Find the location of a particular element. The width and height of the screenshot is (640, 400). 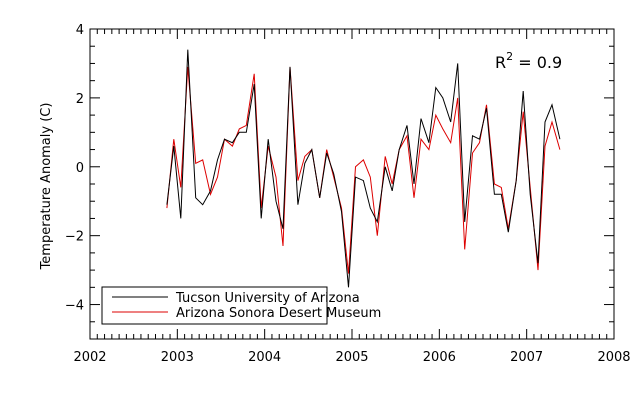

x-tick-label: 2002 is located at coordinates (89, 357).